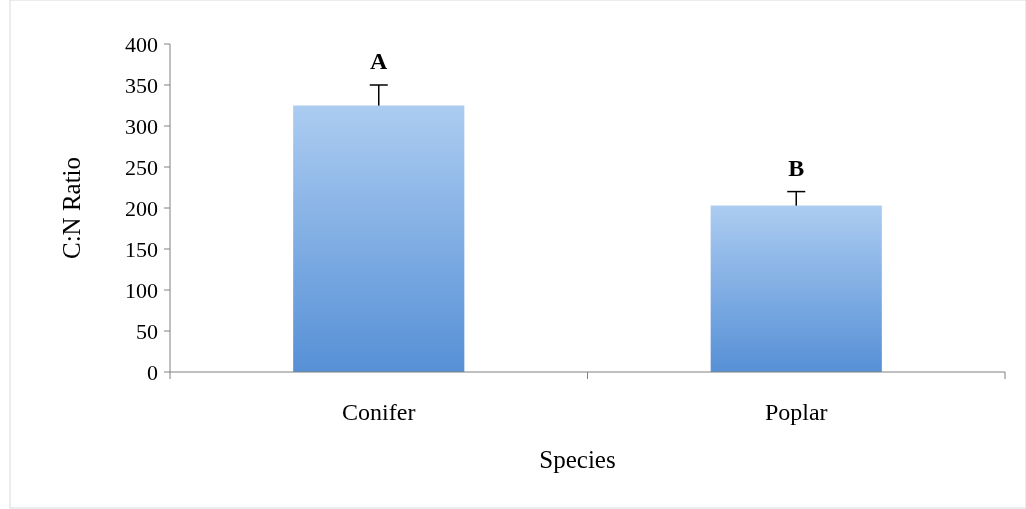 This screenshot has width=1026, height=509. Describe the element at coordinates (141, 85) in the screenshot. I see `y-tick-label: 350` at that location.